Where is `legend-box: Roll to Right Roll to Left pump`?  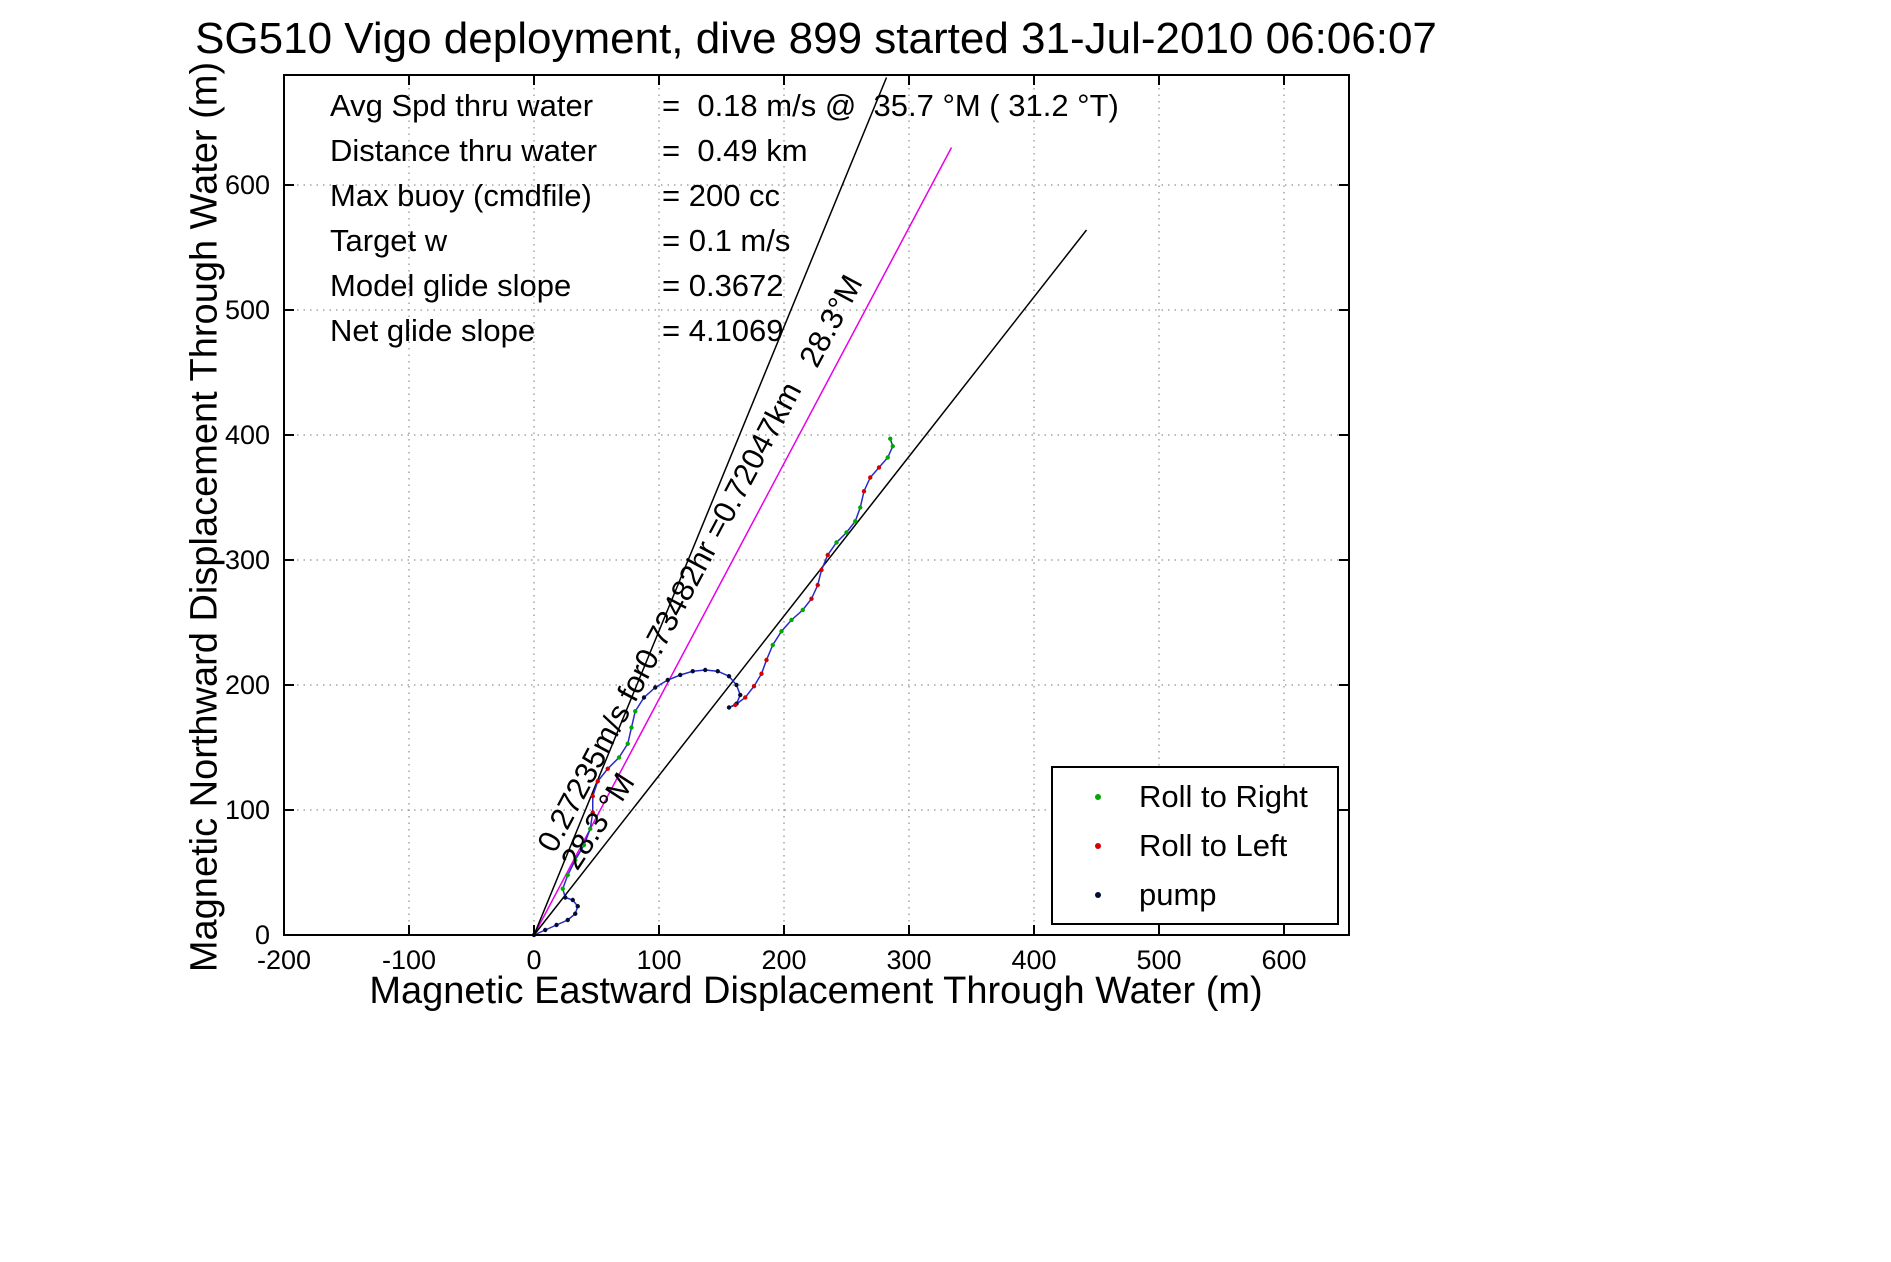
legend-box: Roll to Right Roll to Left pump is located at coordinates (1195, 845).